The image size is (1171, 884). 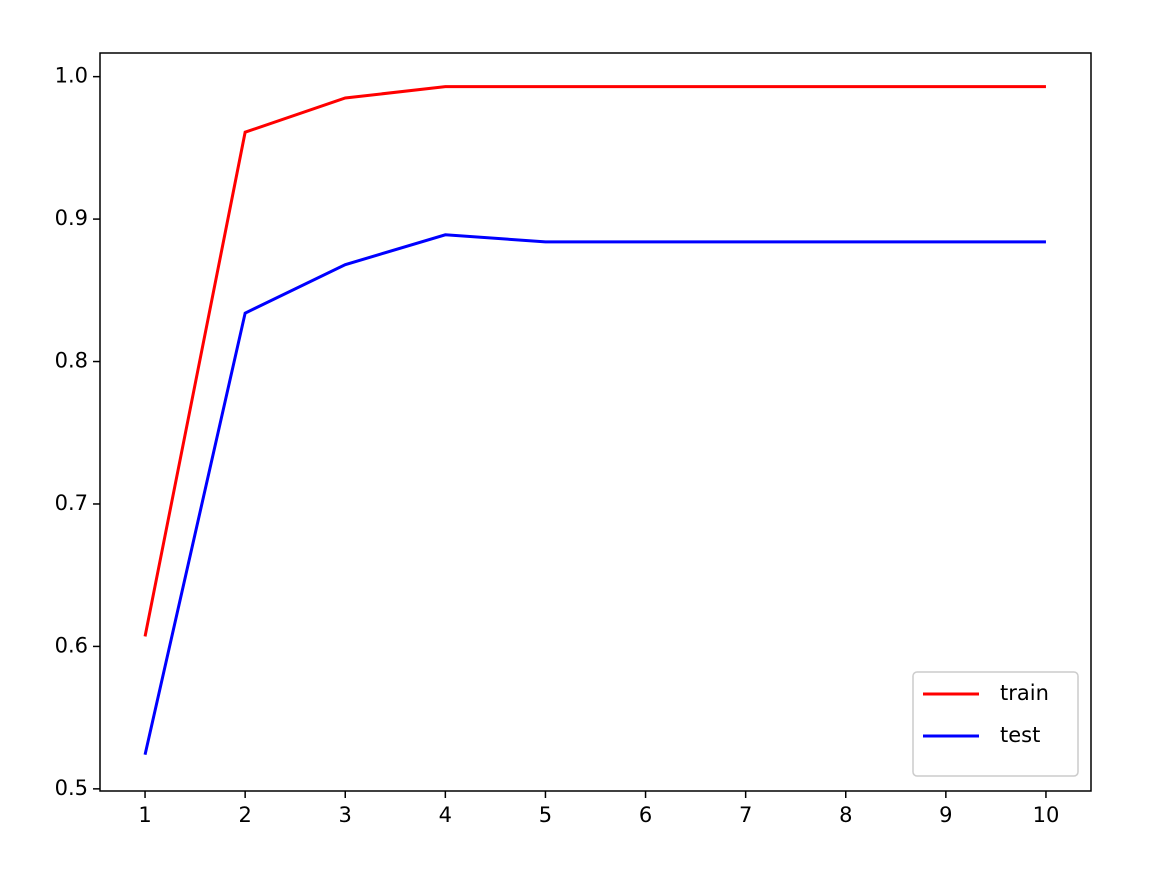 I want to click on y-tick-label: 1.0, so click(x=71, y=76).